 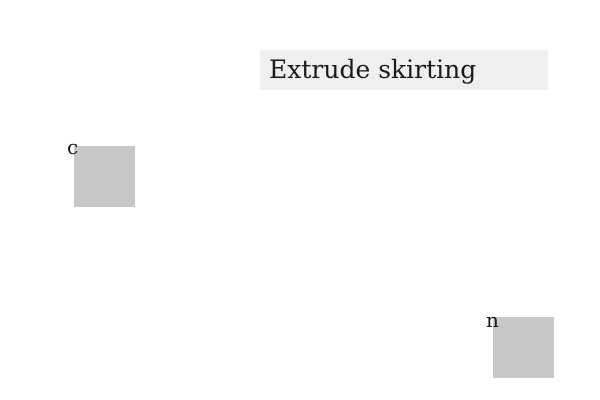 What do you see at coordinates (73, 147) in the screenshot?
I see `tile-c-label: c` at bounding box center [73, 147].